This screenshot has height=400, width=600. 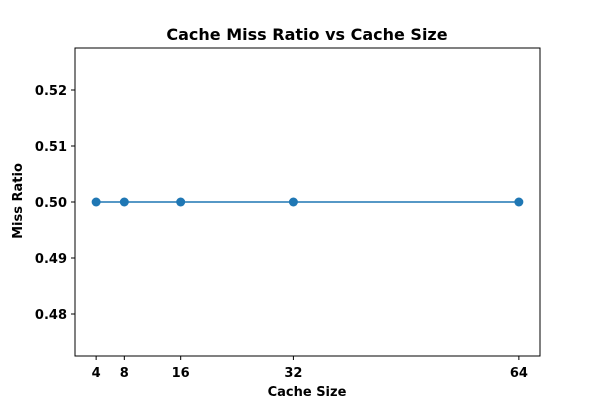 What do you see at coordinates (51, 91) in the screenshot?
I see `y-tick-label: 0.52` at bounding box center [51, 91].